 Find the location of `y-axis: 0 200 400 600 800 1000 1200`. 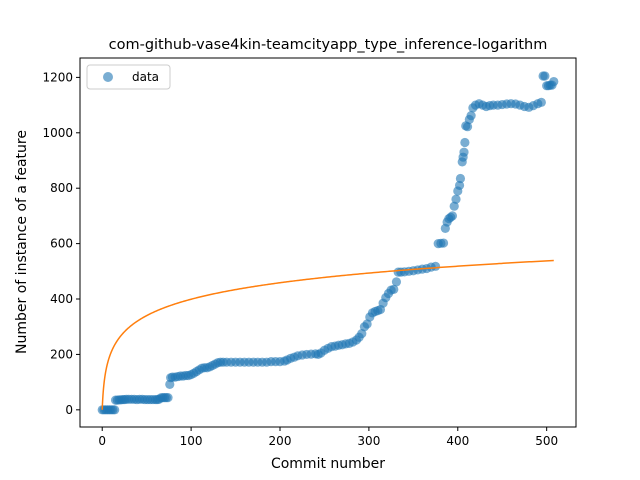

y-axis: 0 200 400 600 800 1000 1200 is located at coordinates (61, 243).